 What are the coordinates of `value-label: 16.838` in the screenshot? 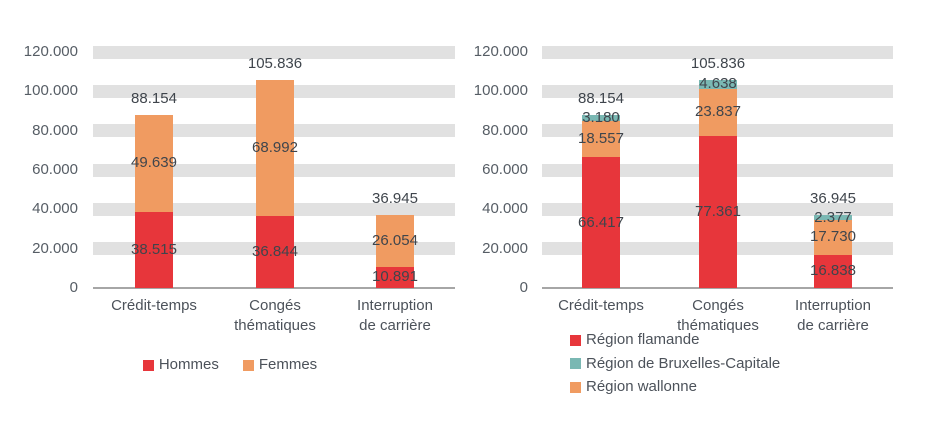 It's located at (833, 271).